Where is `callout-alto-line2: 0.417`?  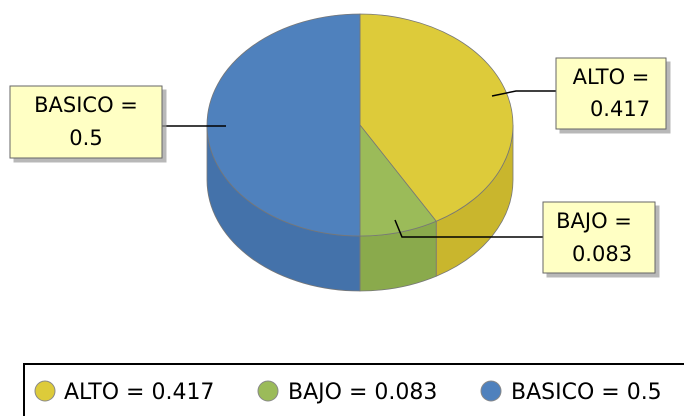
callout-alto-line2: 0.417 is located at coordinates (620, 109).